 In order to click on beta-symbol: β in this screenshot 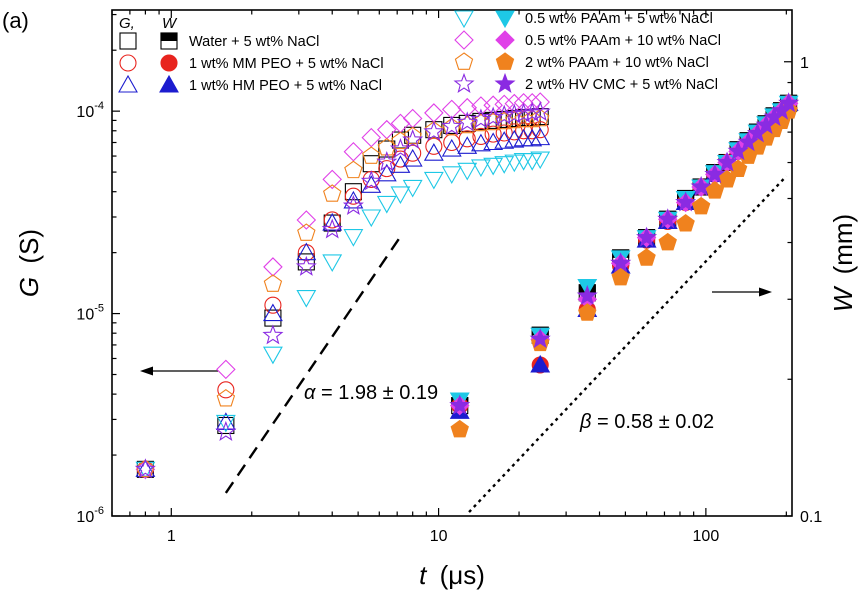, I will do `click(585, 422)`.